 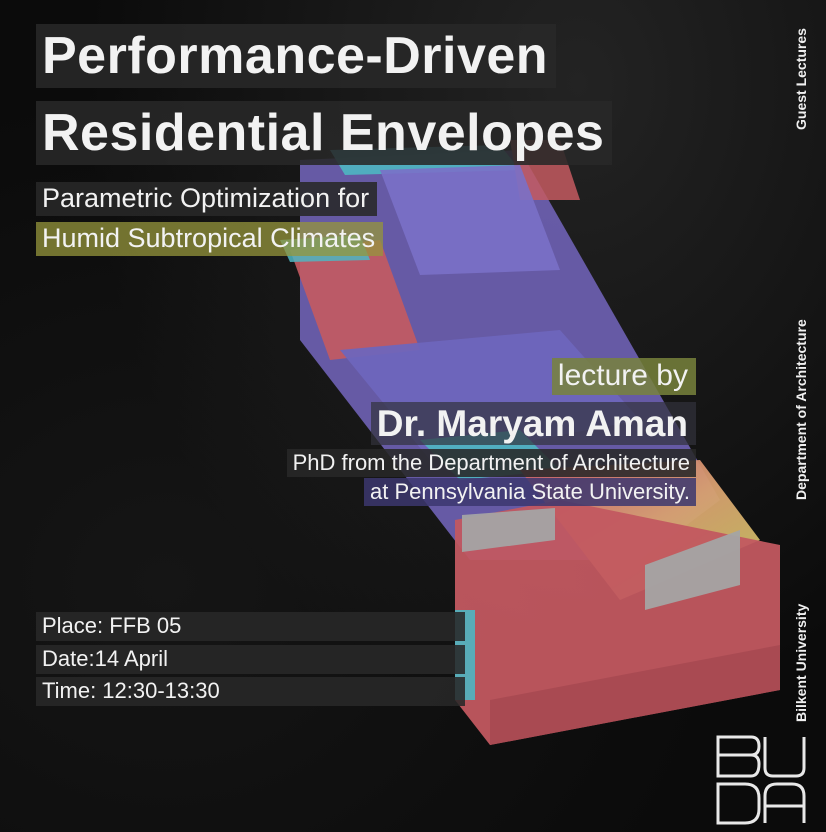 What do you see at coordinates (207, 199) in the screenshot?
I see `subtitle-line-1: Parametric Optimization for` at bounding box center [207, 199].